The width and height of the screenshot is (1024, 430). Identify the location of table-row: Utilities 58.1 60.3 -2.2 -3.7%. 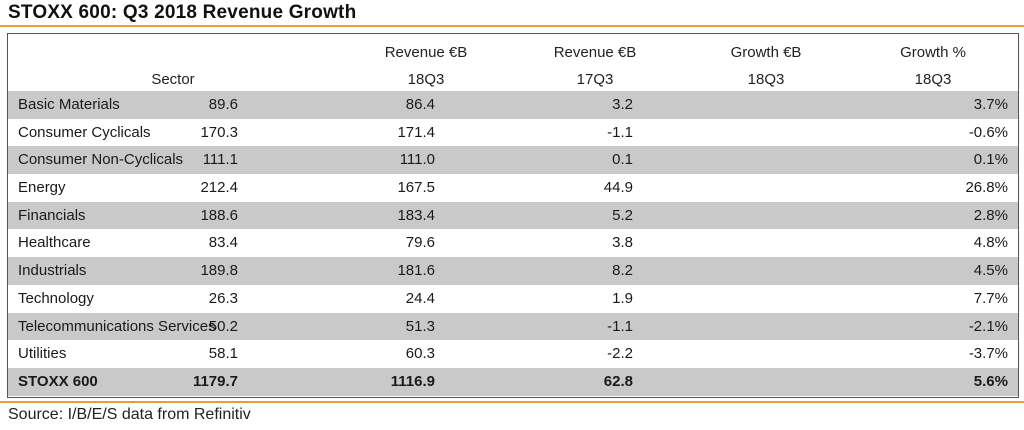
(513, 354).